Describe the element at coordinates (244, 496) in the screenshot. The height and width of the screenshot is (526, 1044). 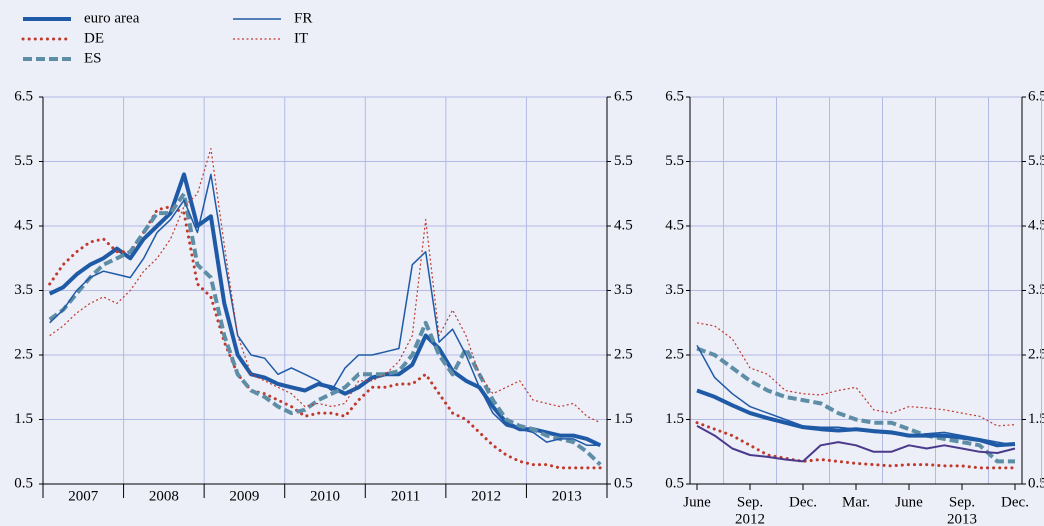
I see `x-tick-label: 2009` at that location.